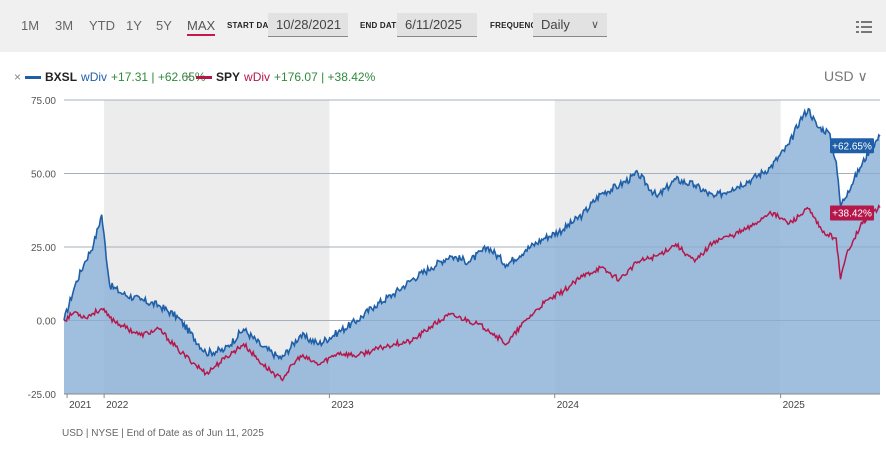 The height and width of the screenshot is (451, 886). I want to click on currency-select: USD ∨, so click(846, 76).